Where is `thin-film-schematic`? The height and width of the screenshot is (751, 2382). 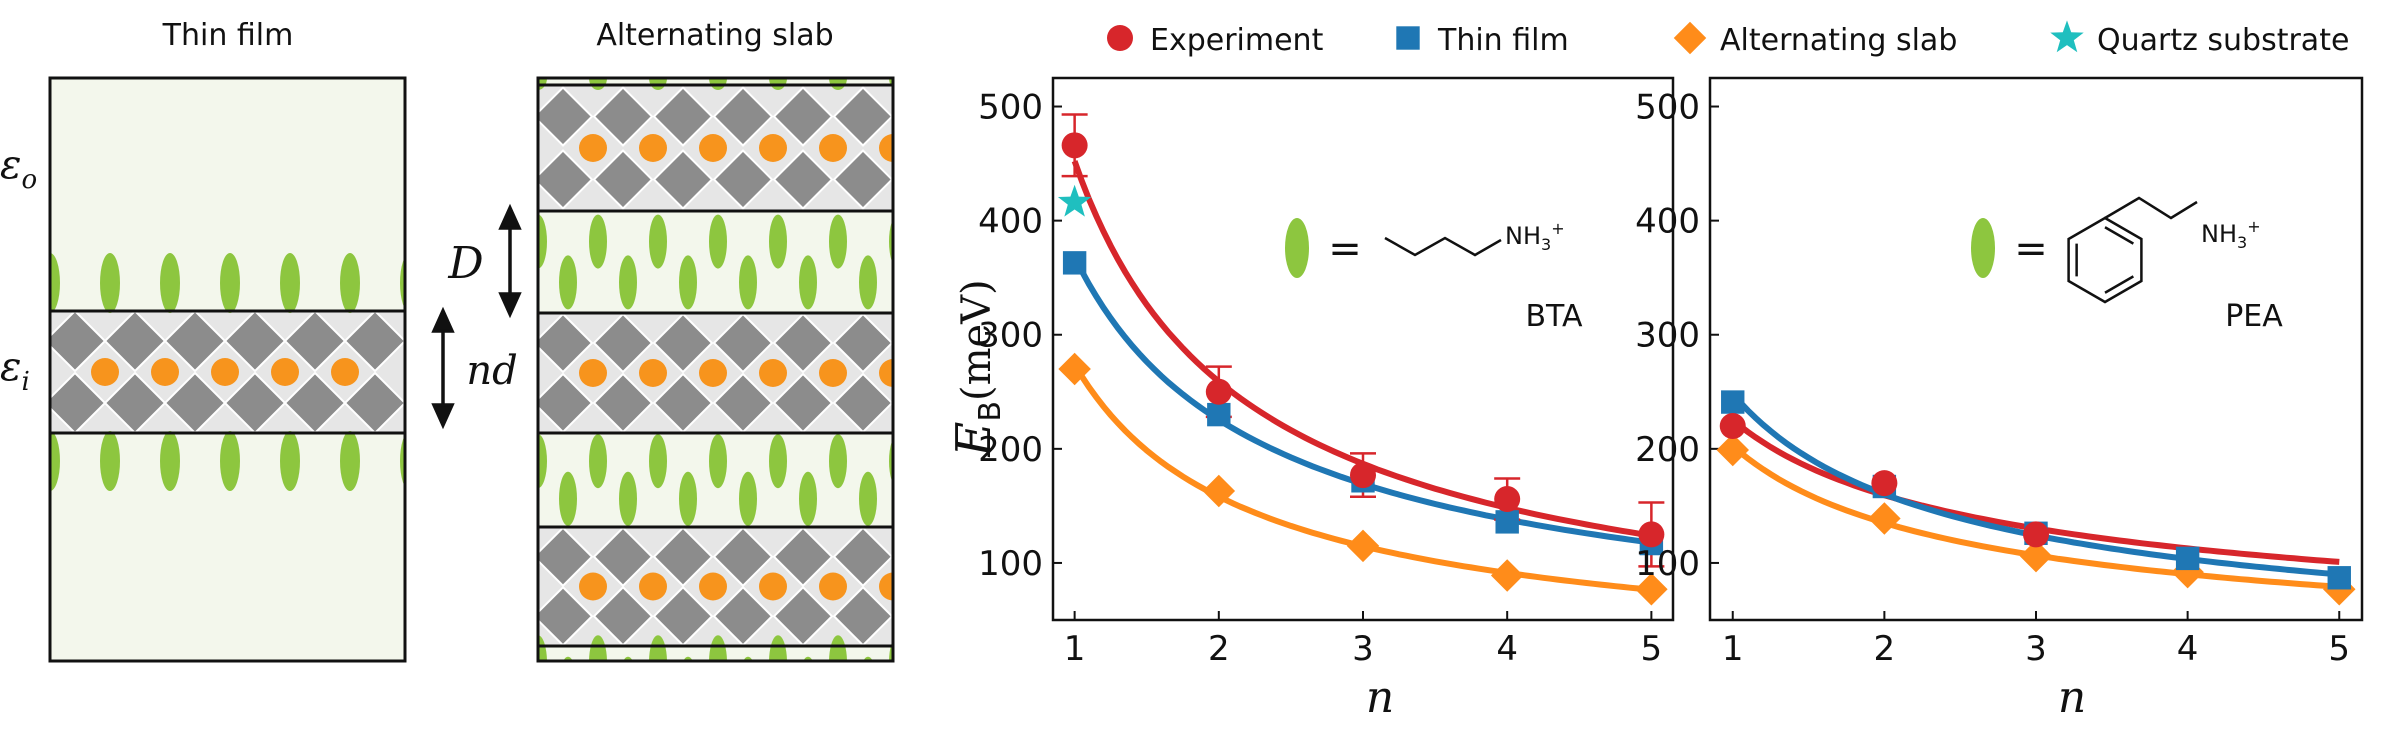
thin-film-schematic is located at coordinates (227, 369).